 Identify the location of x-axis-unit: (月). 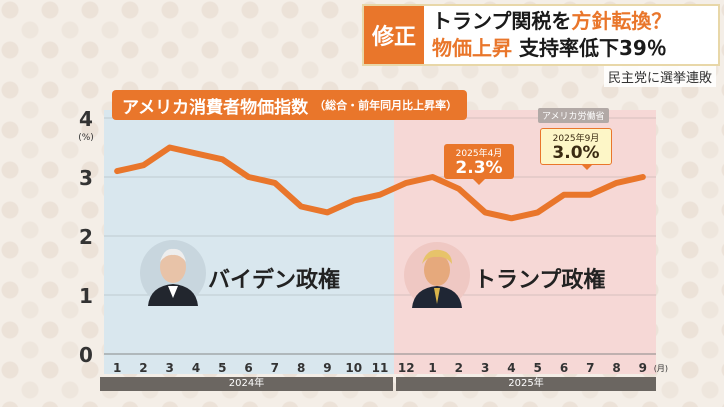
(661, 368).